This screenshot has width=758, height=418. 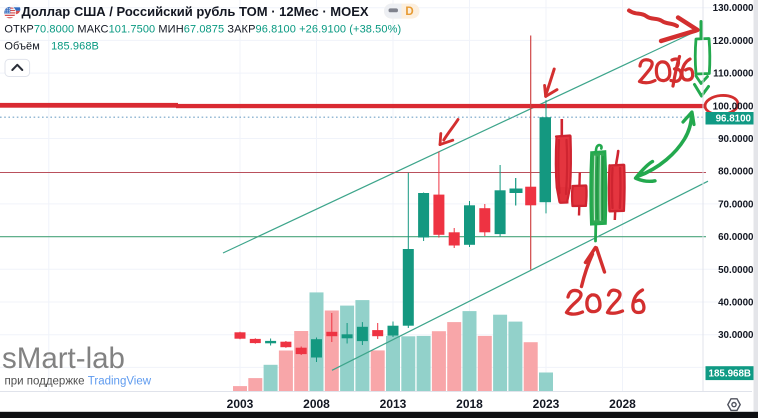 I want to click on svg-text: 50.0000, so click(x=736, y=270).